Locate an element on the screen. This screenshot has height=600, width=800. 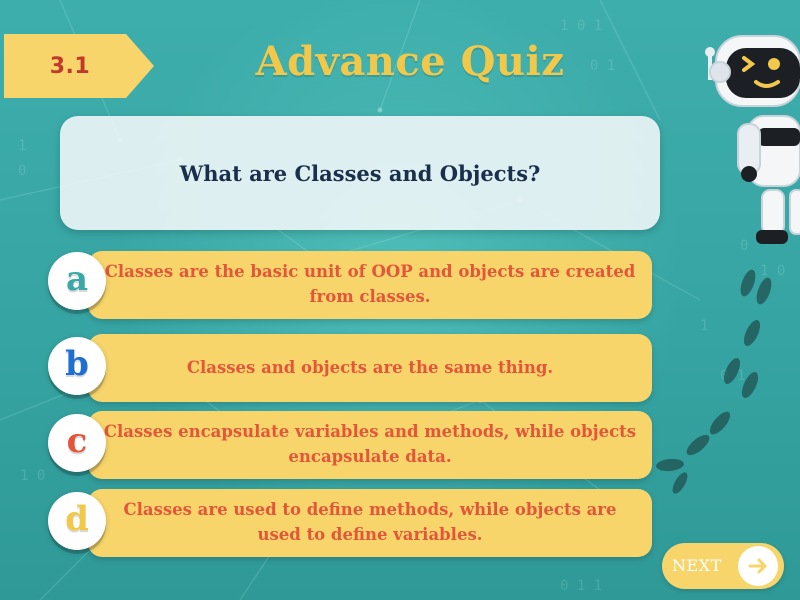
option-b-letter-badge: b is located at coordinates (77, 366).